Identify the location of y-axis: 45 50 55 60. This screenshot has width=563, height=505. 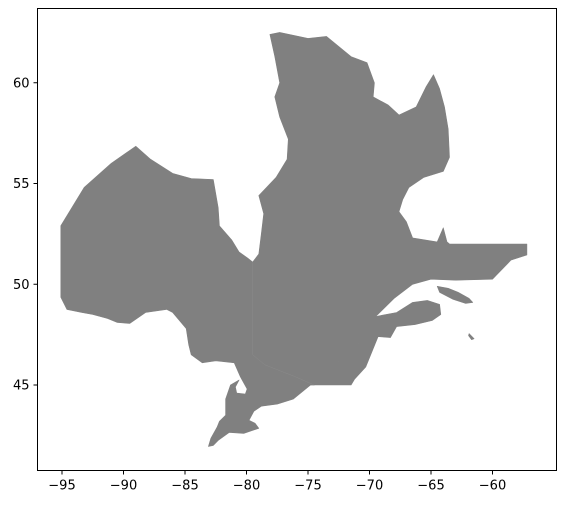
(25, 235).